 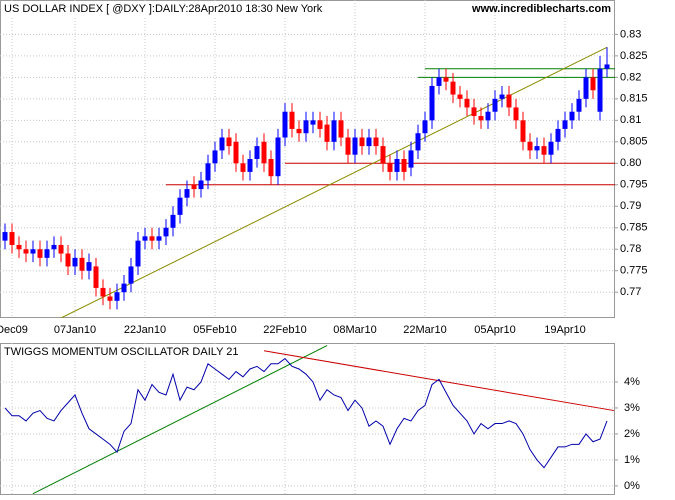 I want to click on y-tick-label: 0.80, so click(x=630, y=163).